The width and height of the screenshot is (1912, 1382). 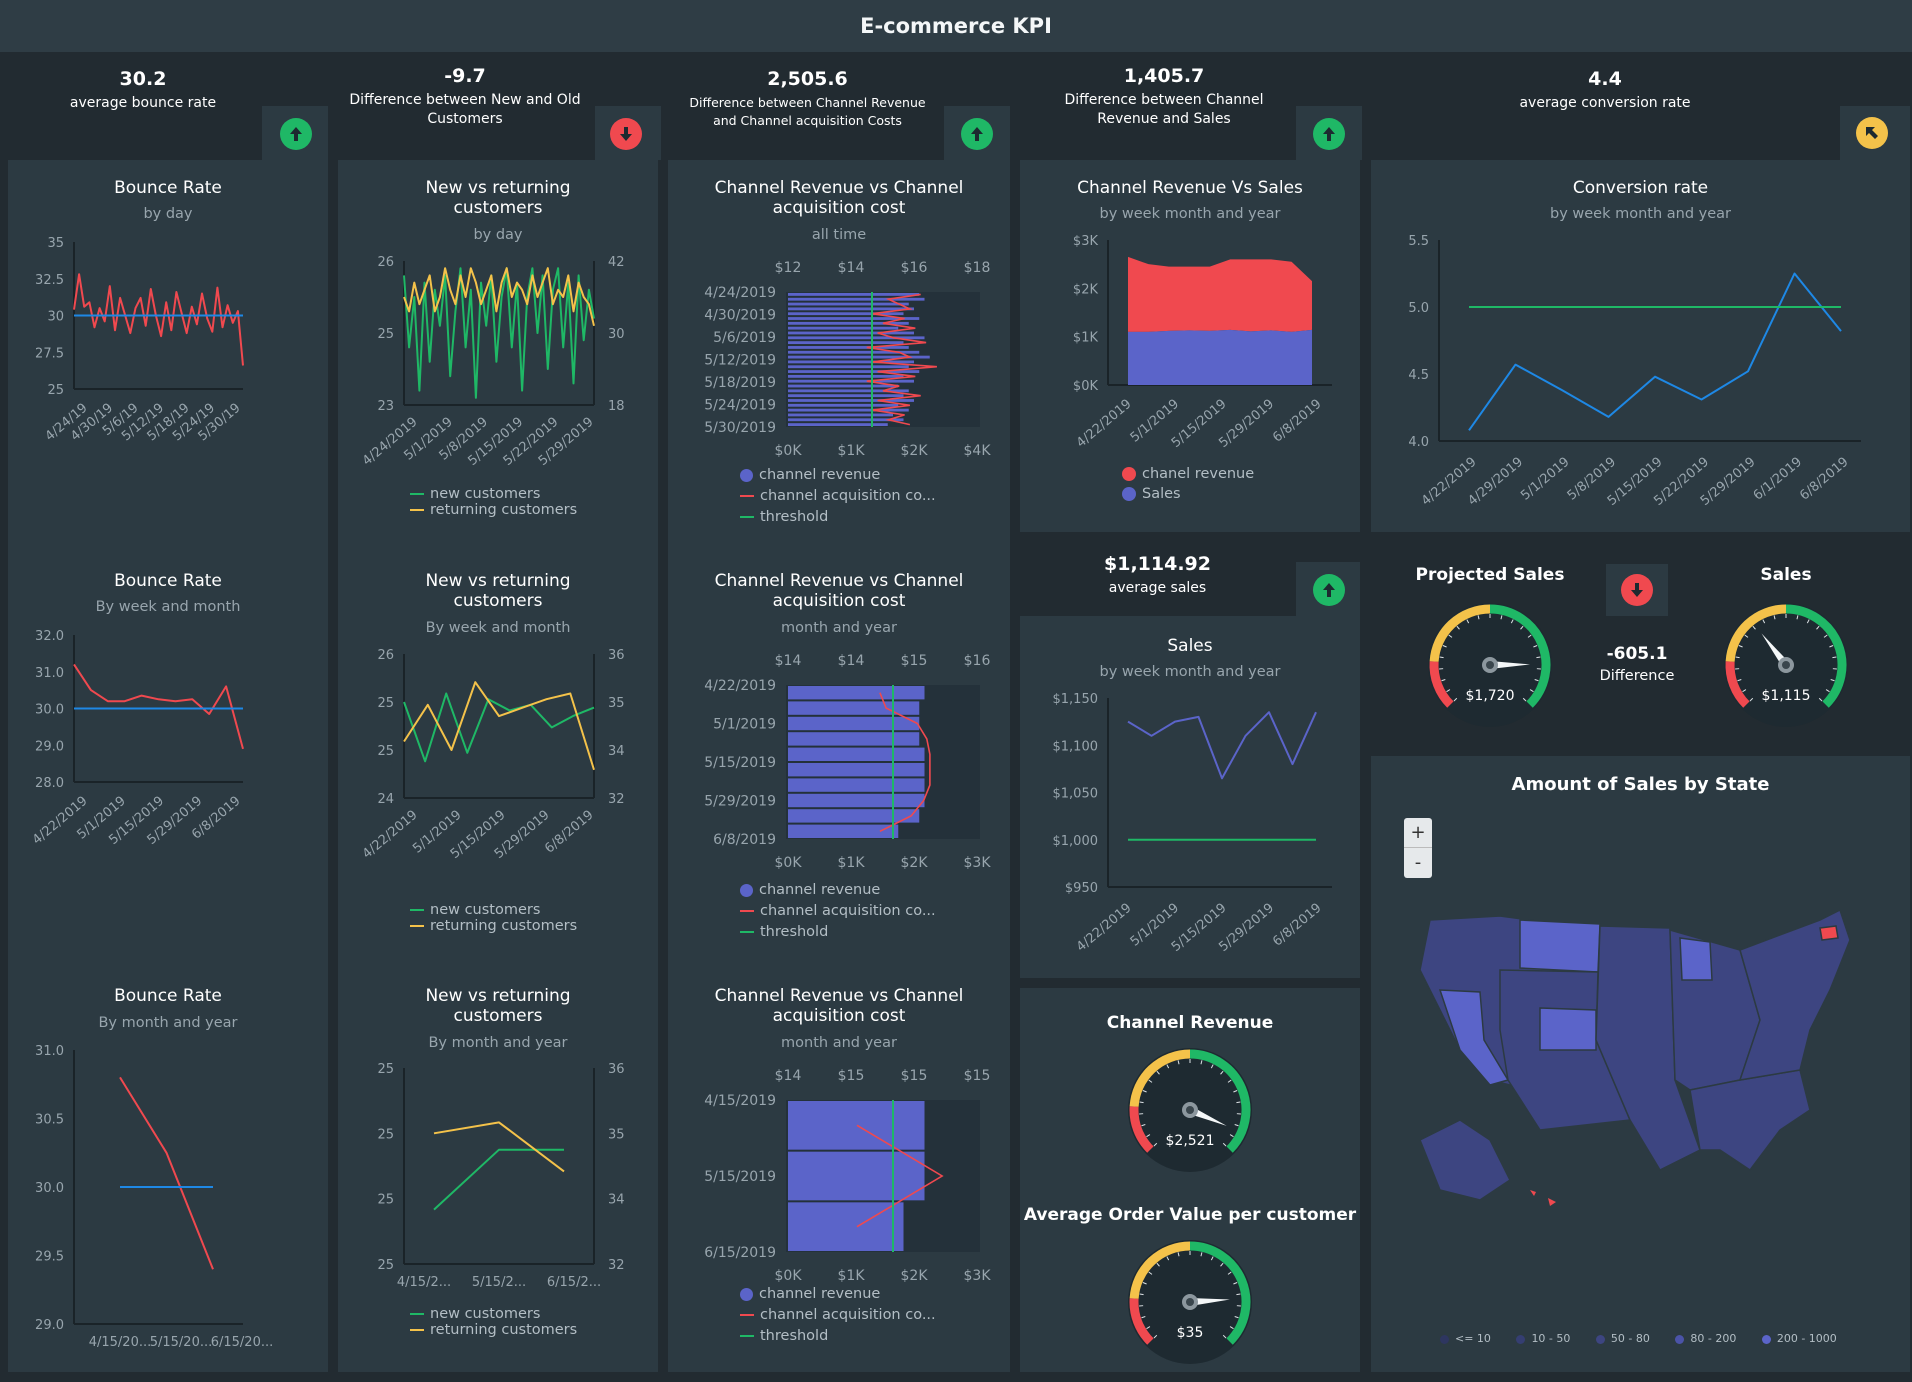 I want to click on difference-label: Difference, so click(x=1637, y=676).